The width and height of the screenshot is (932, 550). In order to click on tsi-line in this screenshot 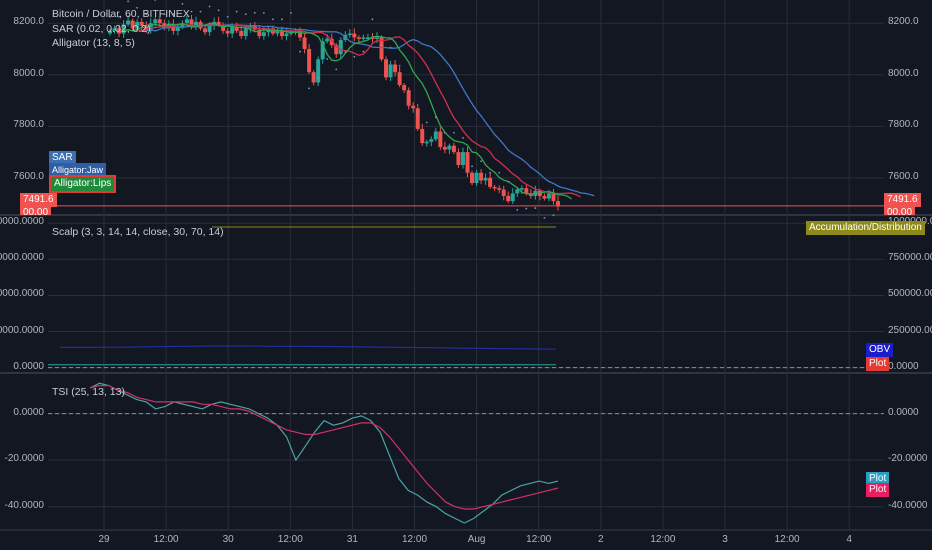, I will do `click(324, 453)`.